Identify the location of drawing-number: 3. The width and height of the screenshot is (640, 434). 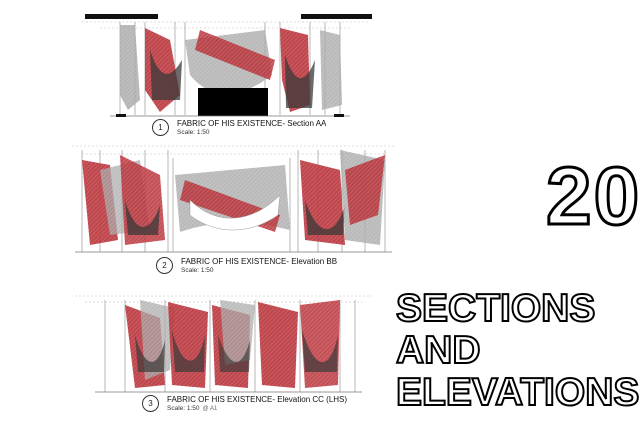
(150, 403).